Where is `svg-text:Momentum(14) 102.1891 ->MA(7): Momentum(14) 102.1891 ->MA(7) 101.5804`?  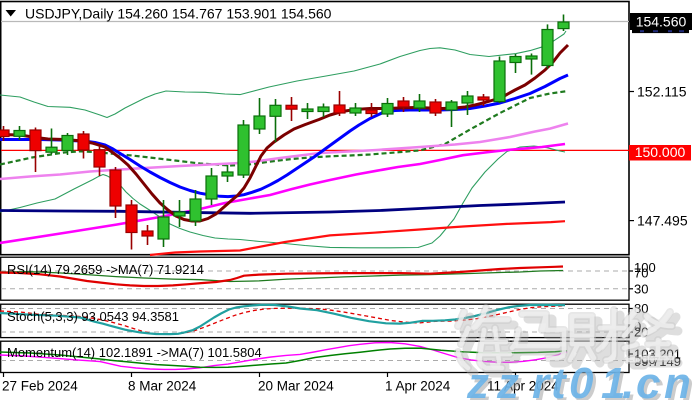 svg-text:Momentum(14) 102.1891 ->MA(7): Momentum(14) 102.1891 ->MA(7) 101.5804 is located at coordinates (134, 352).